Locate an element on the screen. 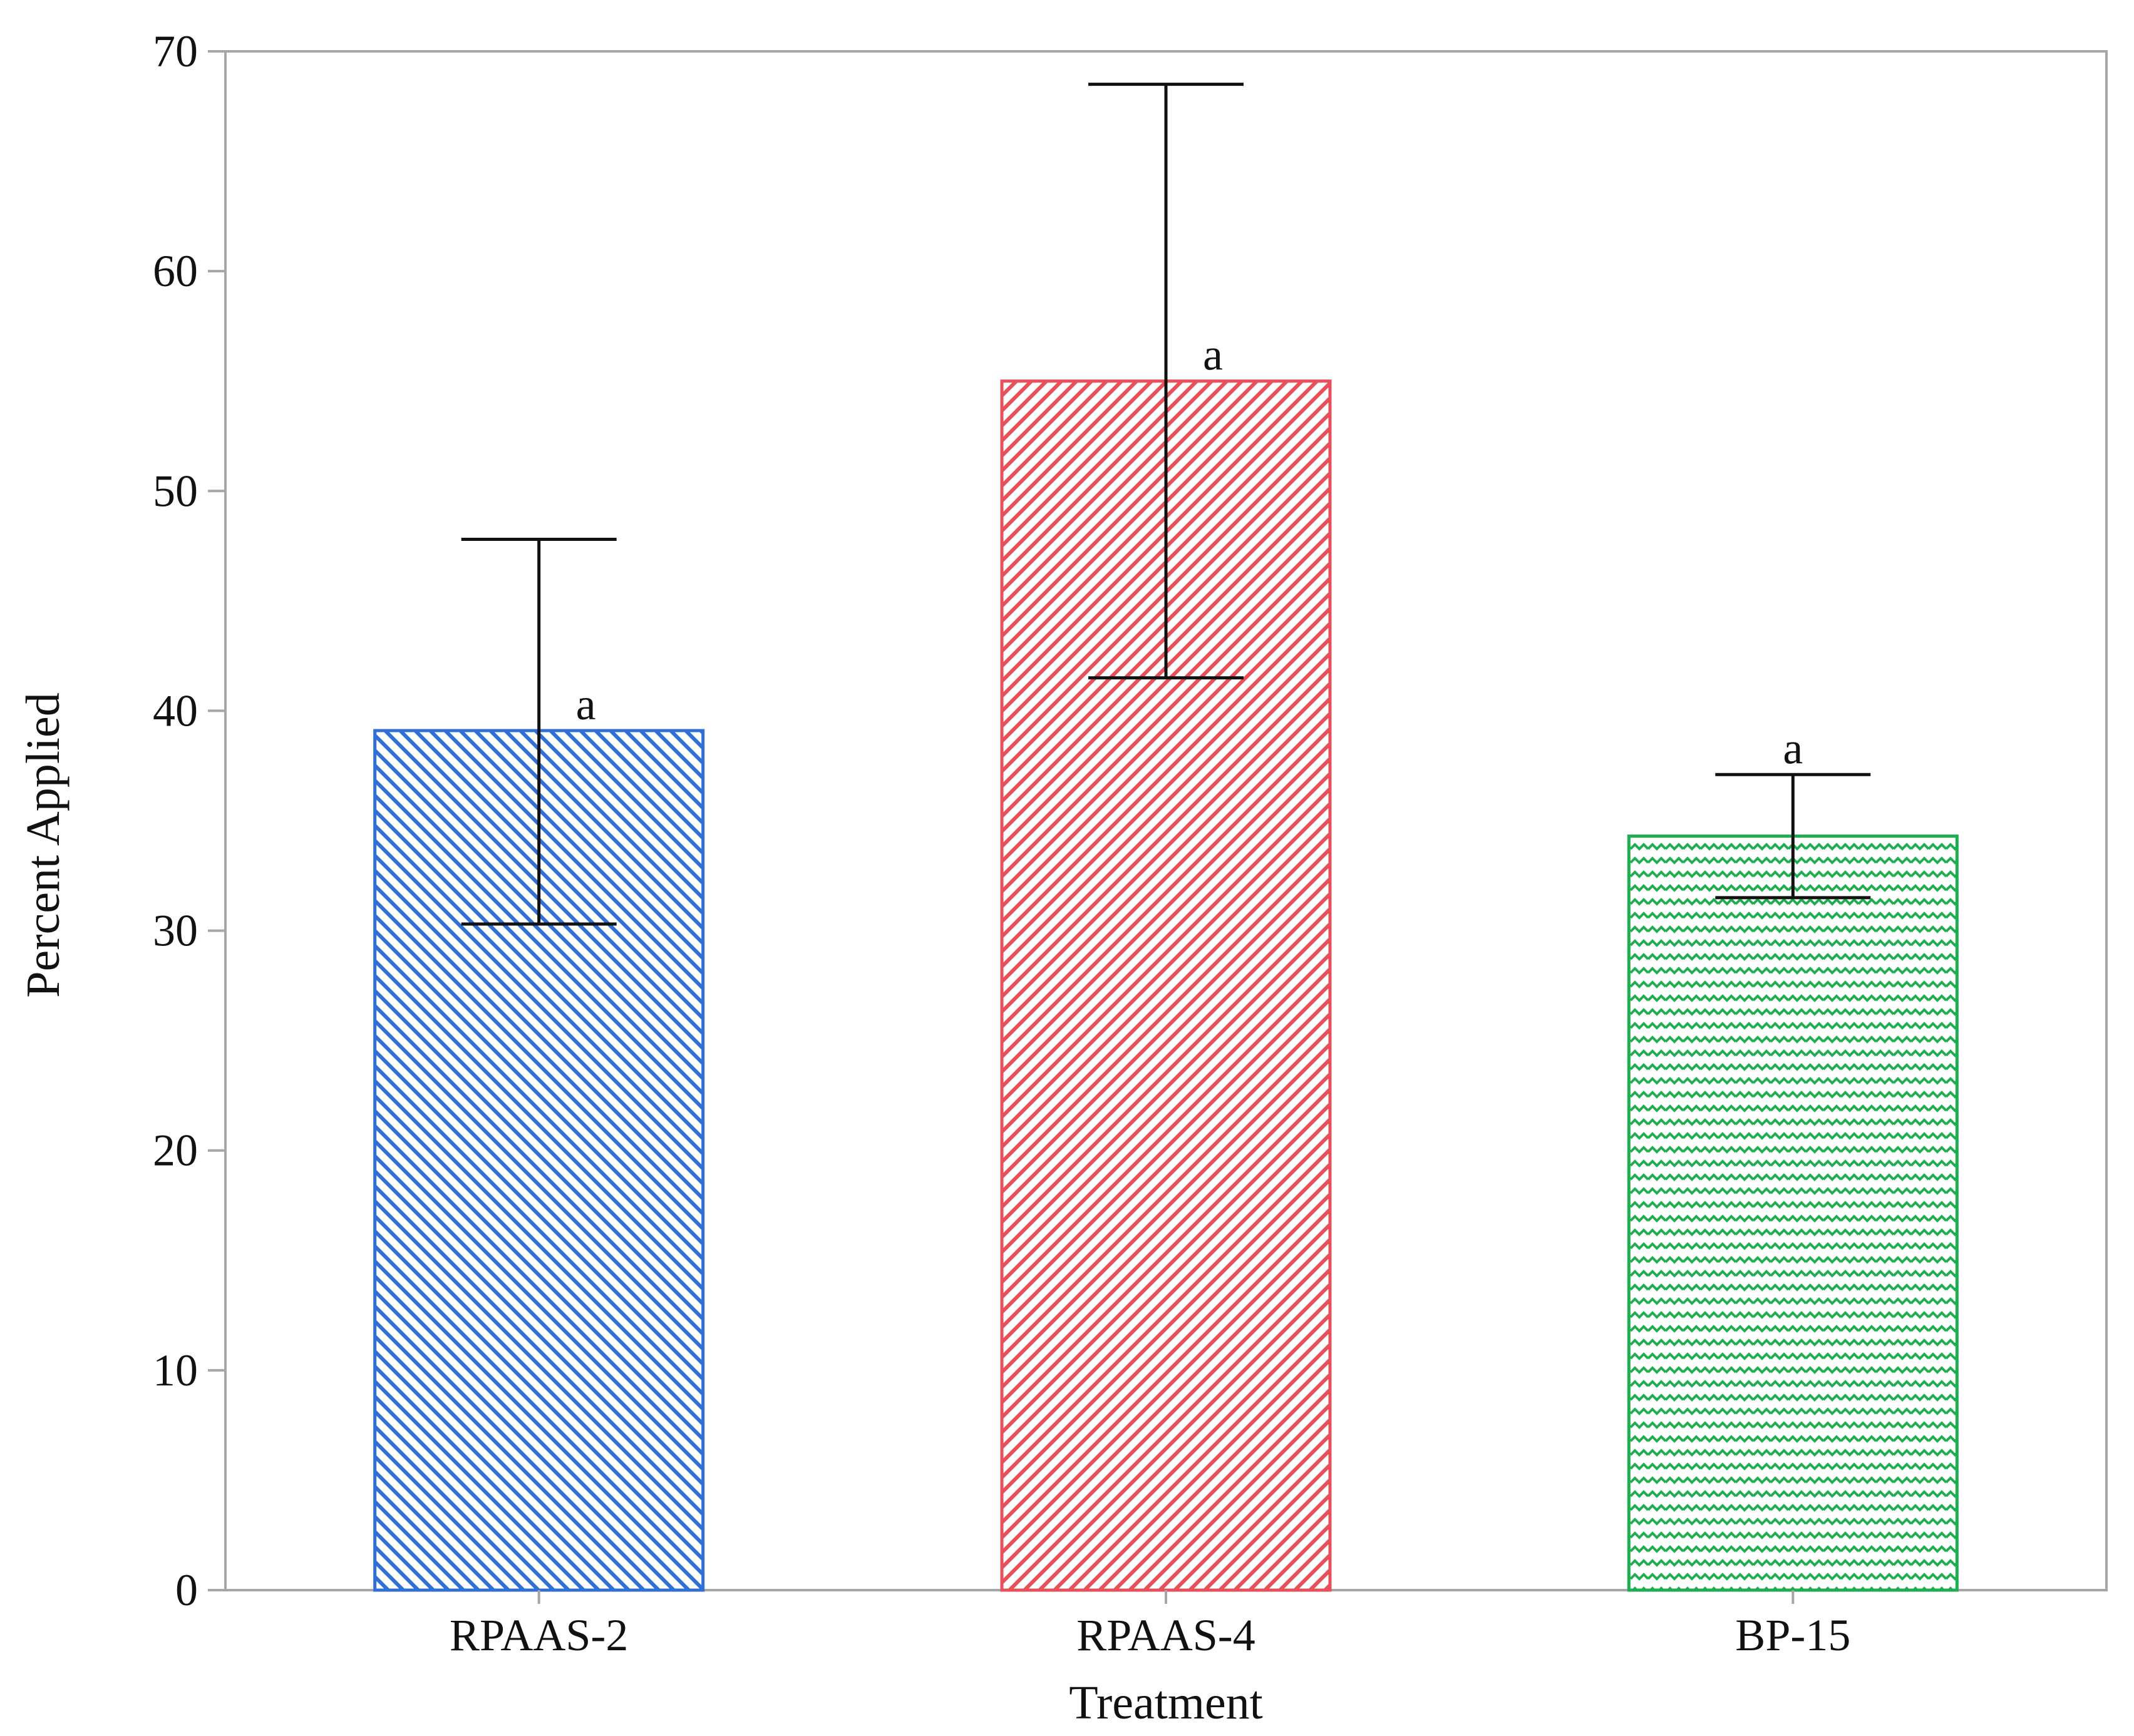  y-tick-label: 0 is located at coordinates (186, 1590).